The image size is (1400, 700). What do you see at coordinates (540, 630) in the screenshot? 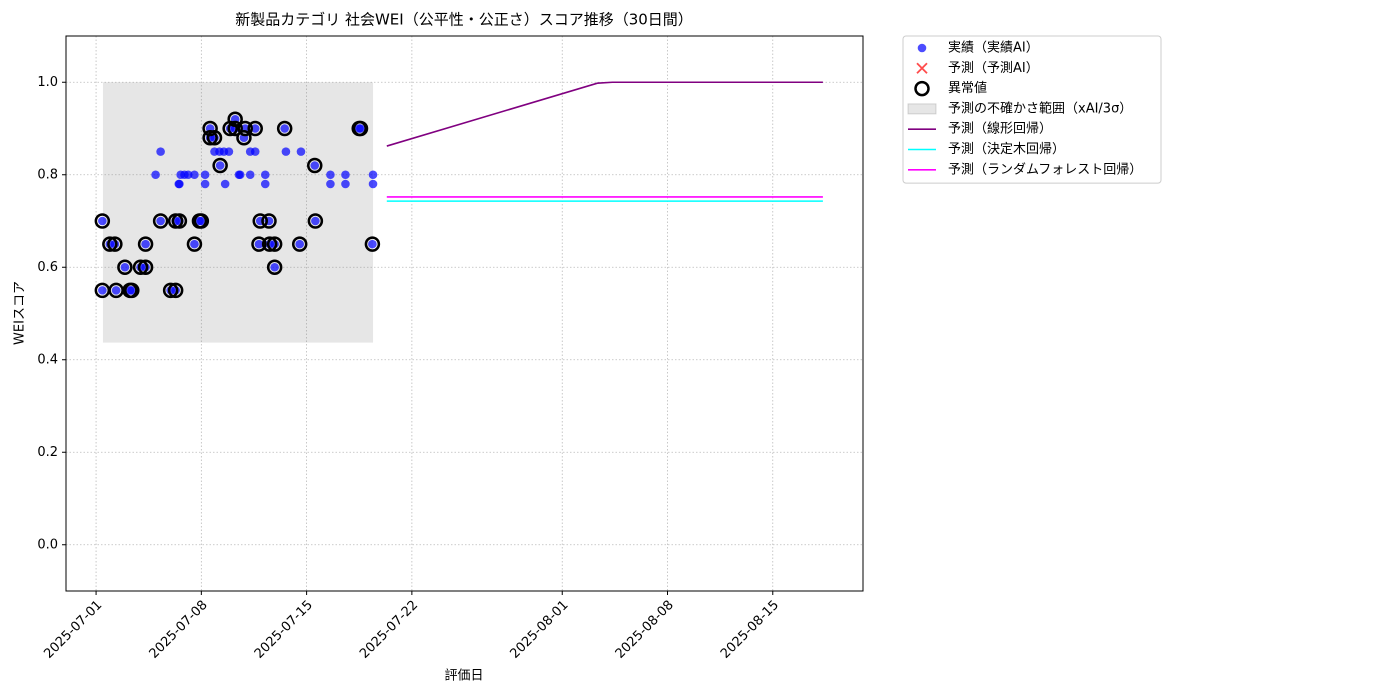
I see `x-tick-label: 2025-08-01` at bounding box center [540, 630].